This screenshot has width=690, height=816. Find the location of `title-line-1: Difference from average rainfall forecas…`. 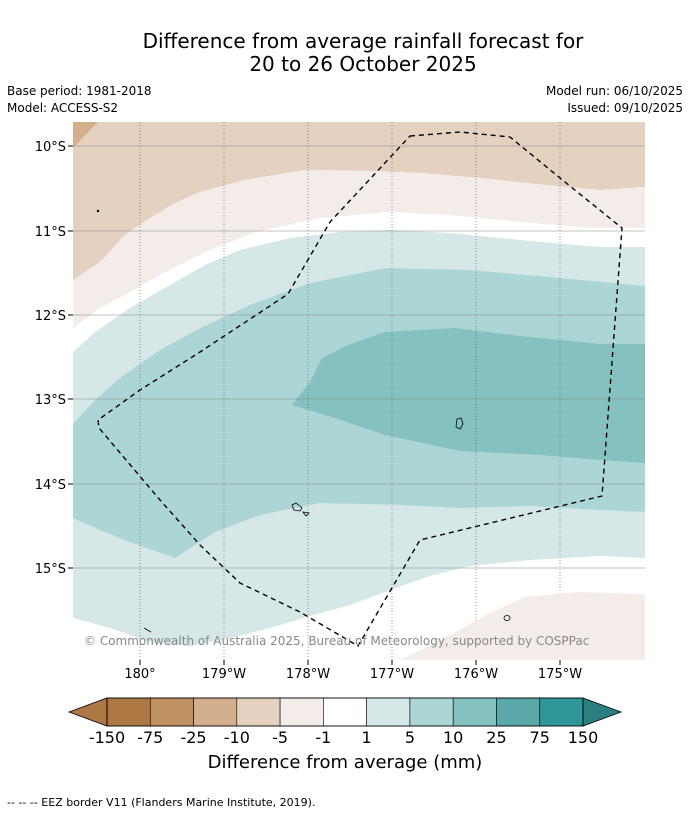

title-line-1: Difference from average rainfall forecas… is located at coordinates (363, 41).